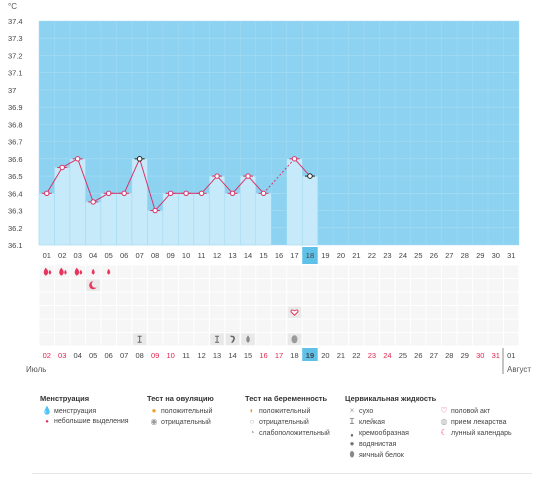 This screenshot has height=478, width=550. Describe the element at coordinates (519, 369) in the screenshot. I see `month-label-right: Август` at that location.